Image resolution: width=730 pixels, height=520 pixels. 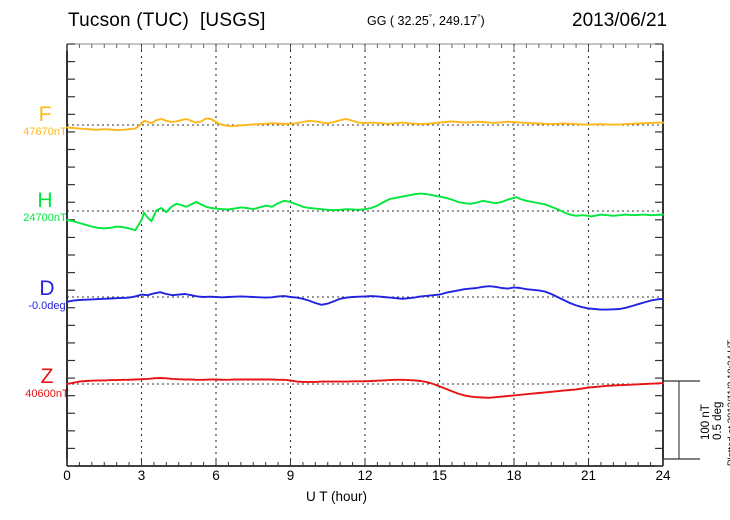 I want to click on x-tick-label: 0, so click(x=67, y=475).